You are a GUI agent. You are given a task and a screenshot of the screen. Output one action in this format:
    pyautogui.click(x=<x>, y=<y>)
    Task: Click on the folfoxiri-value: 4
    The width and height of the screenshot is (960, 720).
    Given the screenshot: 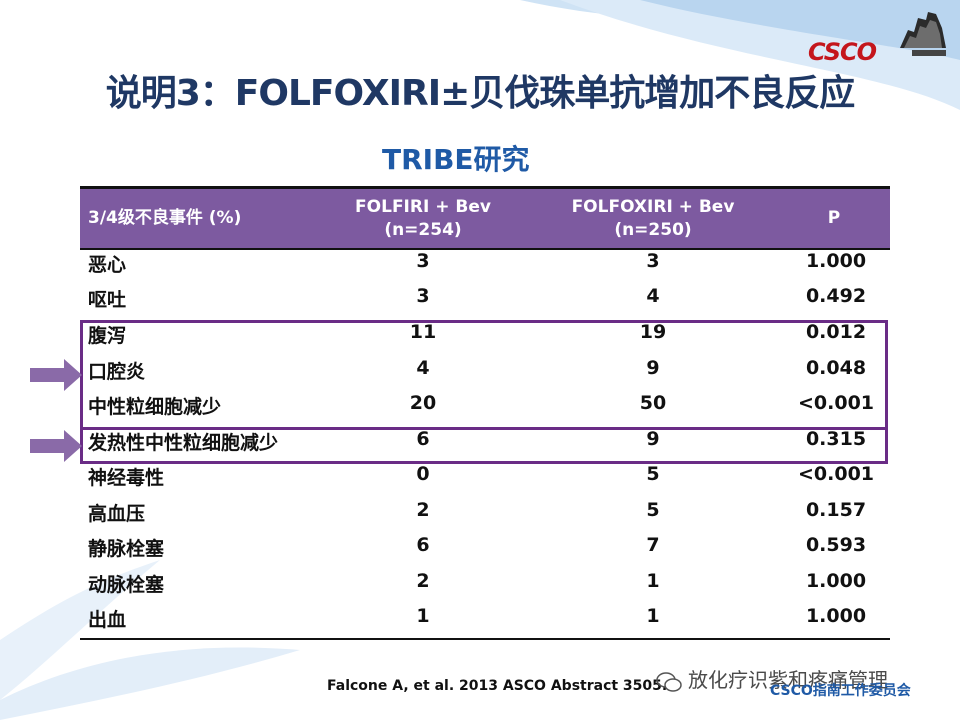 What is the action you would take?
    pyautogui.click(x=653, y=296)
    